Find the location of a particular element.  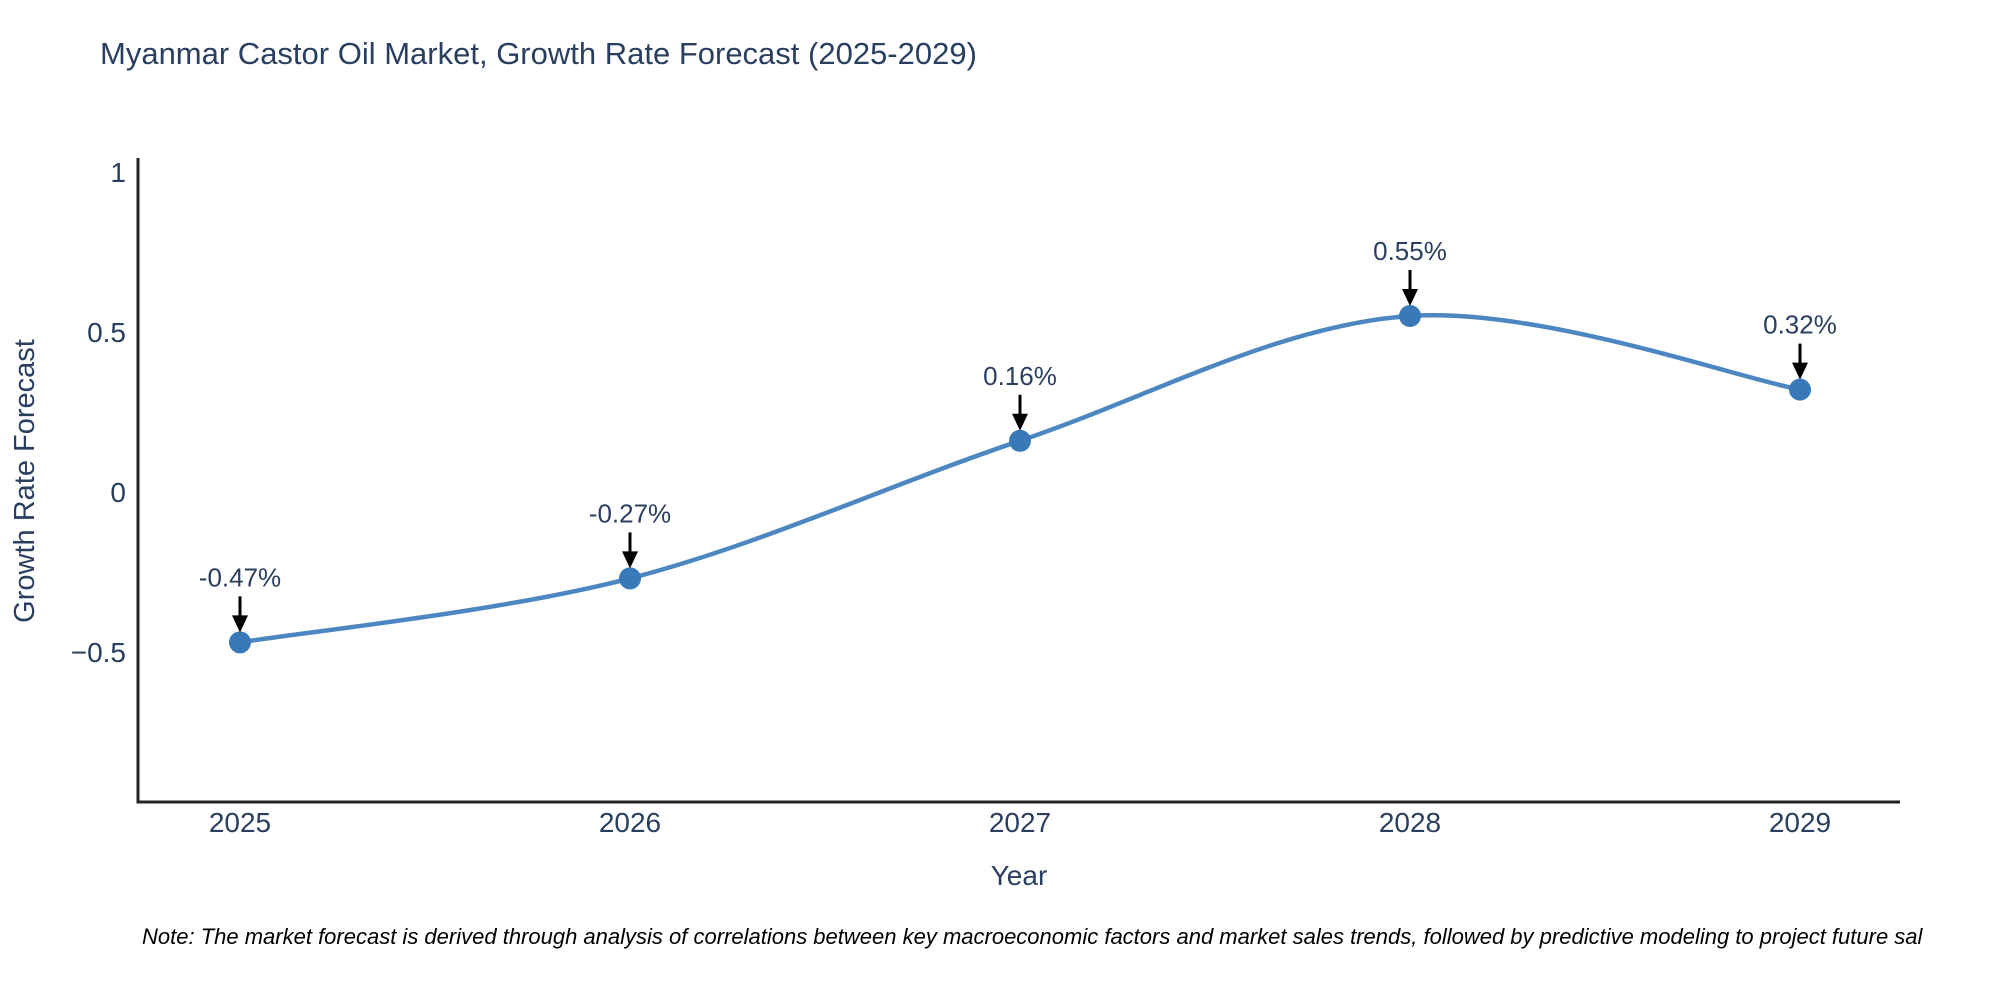

data-point-label: 0.16% is located at coordinates (1020, 376).